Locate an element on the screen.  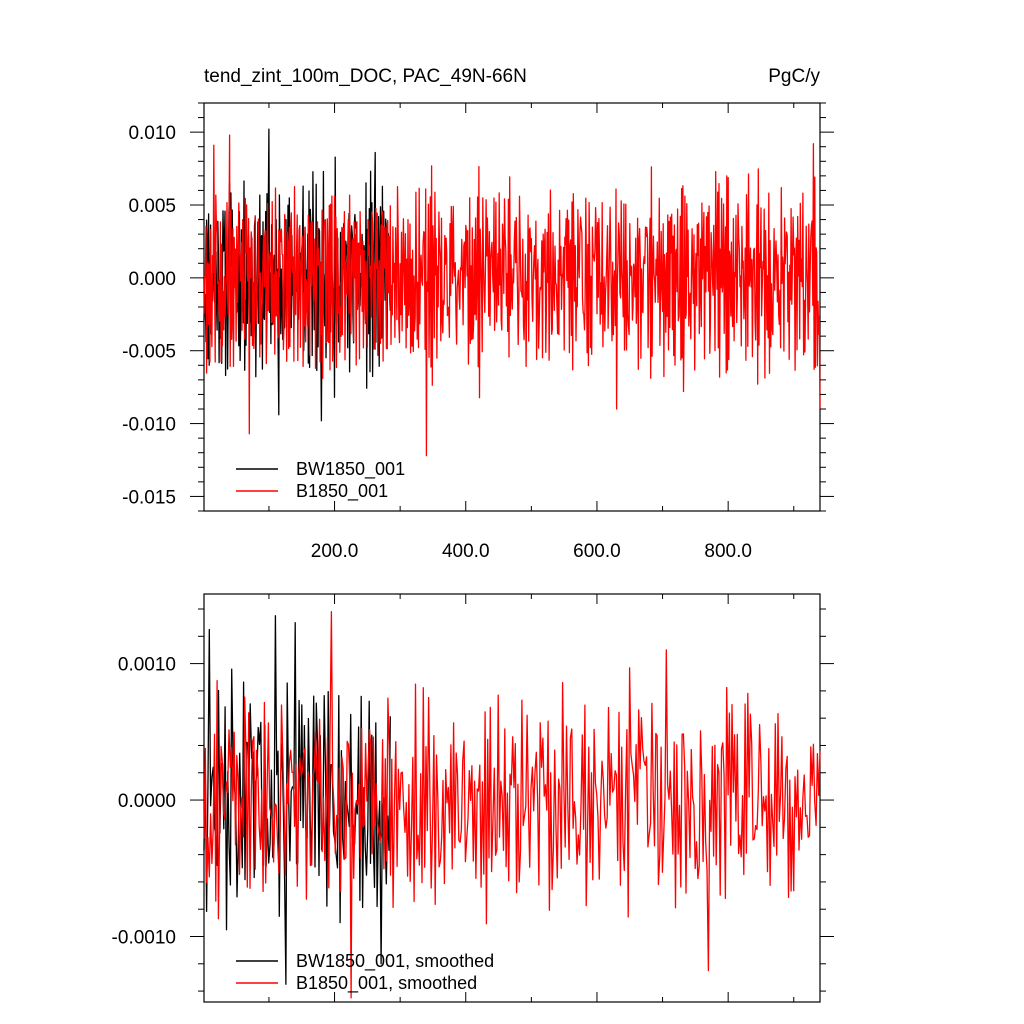
top-y-tick-label: 0.005 is located at coordinates (152, 206).